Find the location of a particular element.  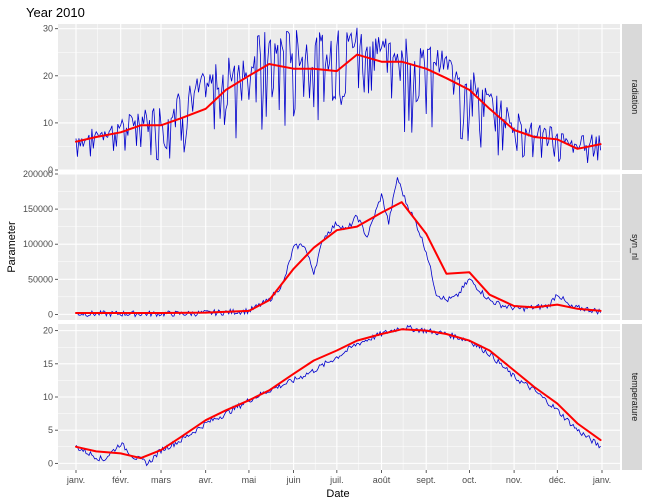

x-axis-title: Date is located at coordinates (337, 494).